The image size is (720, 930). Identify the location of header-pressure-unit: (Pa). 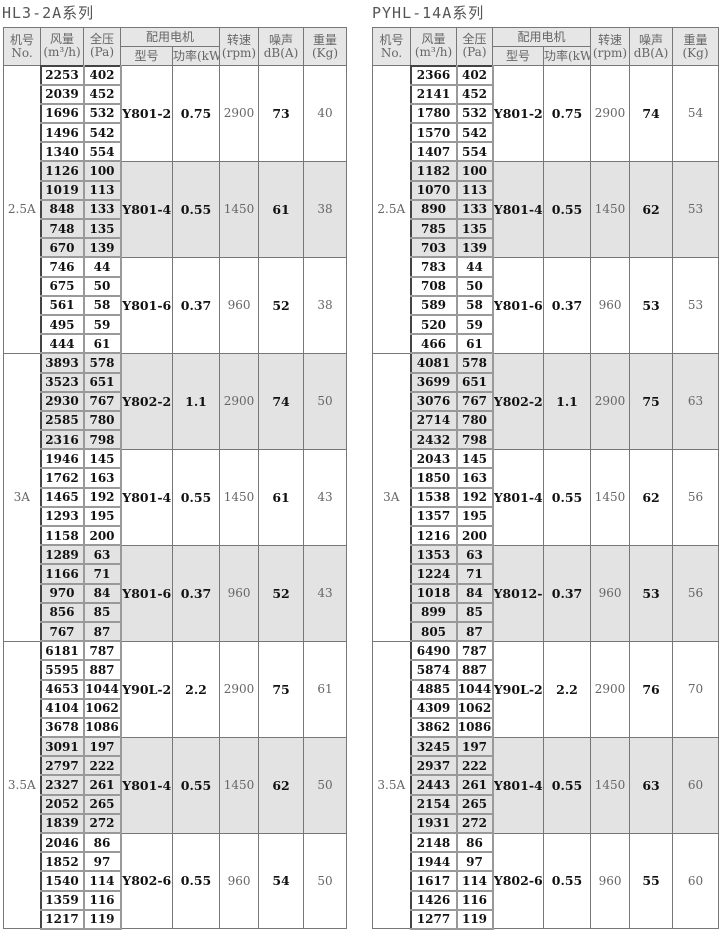
(474, 52).